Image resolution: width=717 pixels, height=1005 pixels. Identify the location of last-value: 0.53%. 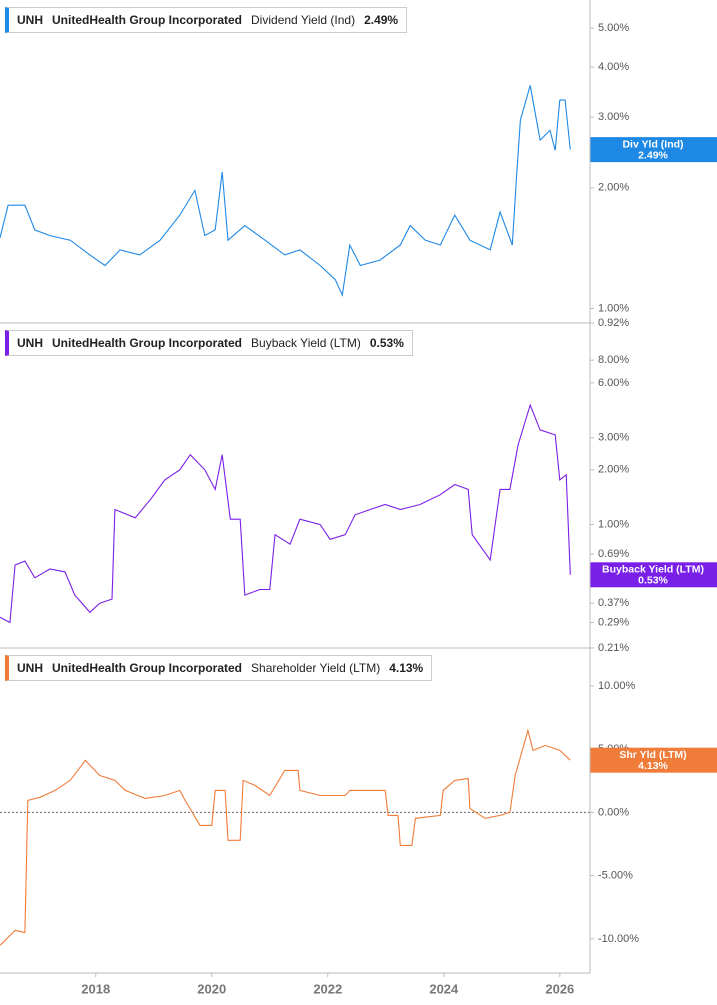
(386, 343).